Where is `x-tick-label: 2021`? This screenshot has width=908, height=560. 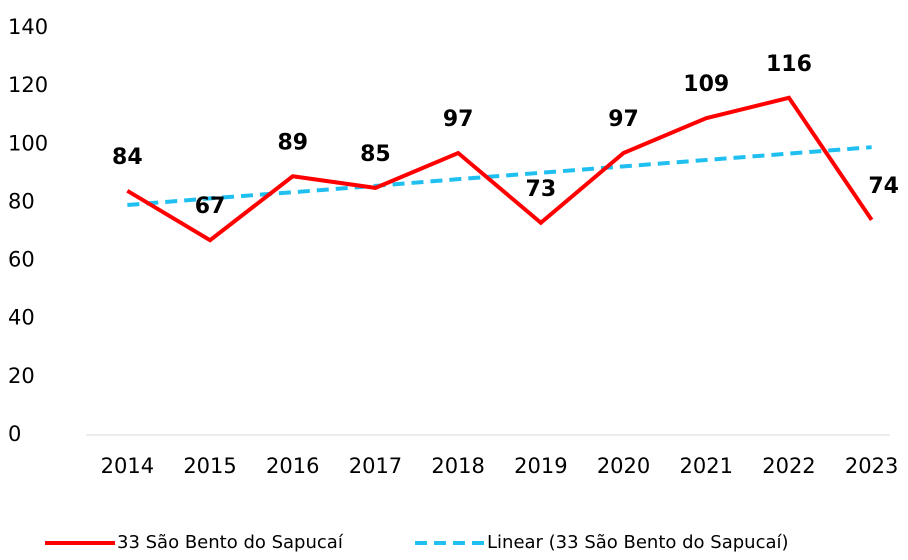
x-tick-label: 2021 is located at coordinates (706, 466).